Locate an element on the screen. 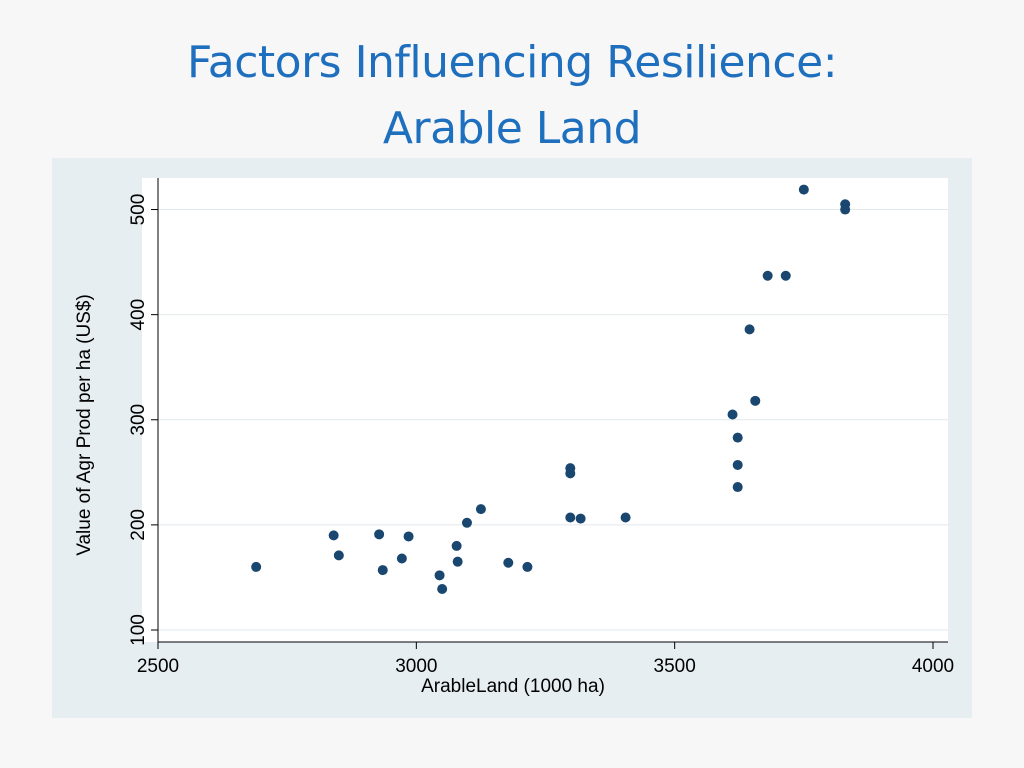 The width and height of the screenshot is (1024, 768). x-tick-label: 4000 is located at coordinates (933, 666).